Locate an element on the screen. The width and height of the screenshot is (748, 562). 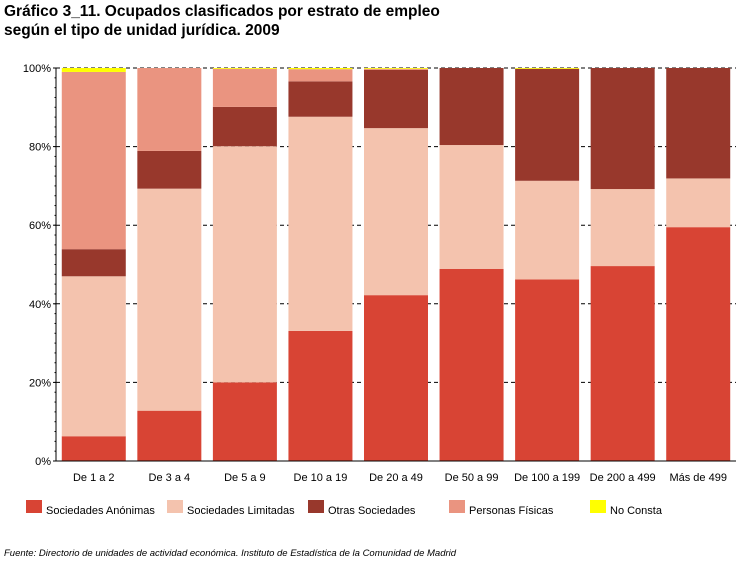
y-tick-label: 40% is located at coordinates (40, 305).